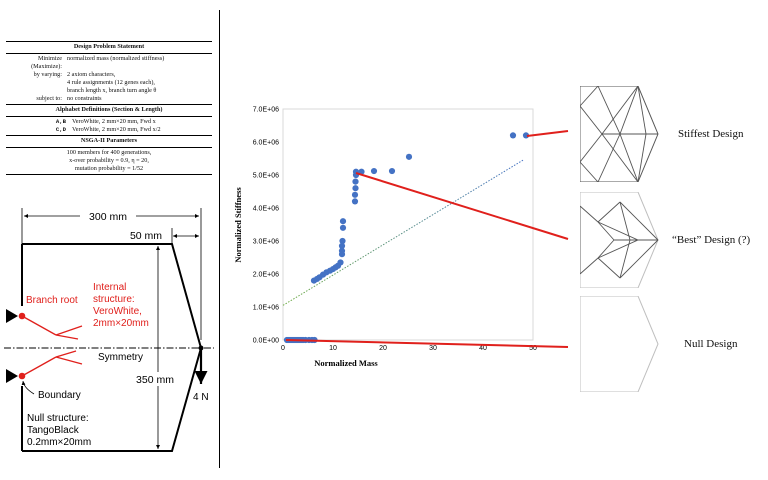 The image size is (768, 480). What do you see at coordinates (112, 90) in the screenshot?
I see `problem-value: branch length x, branch turn angle θ` at bounding box center [112, 90].